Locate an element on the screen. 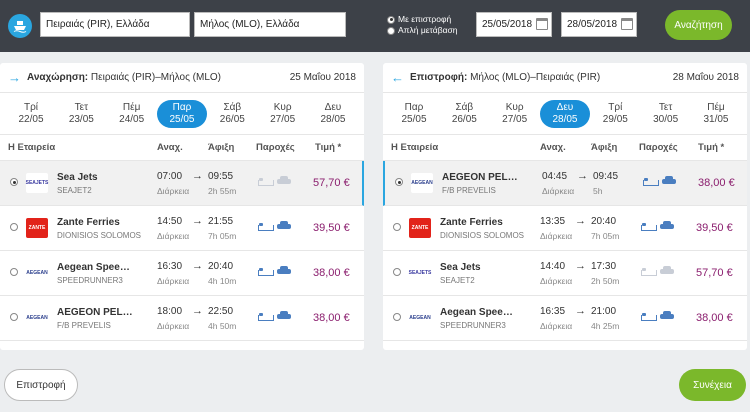 This screenshot has width=750, height=412. day-date: 25/05 is located at coordinates (414, 119).